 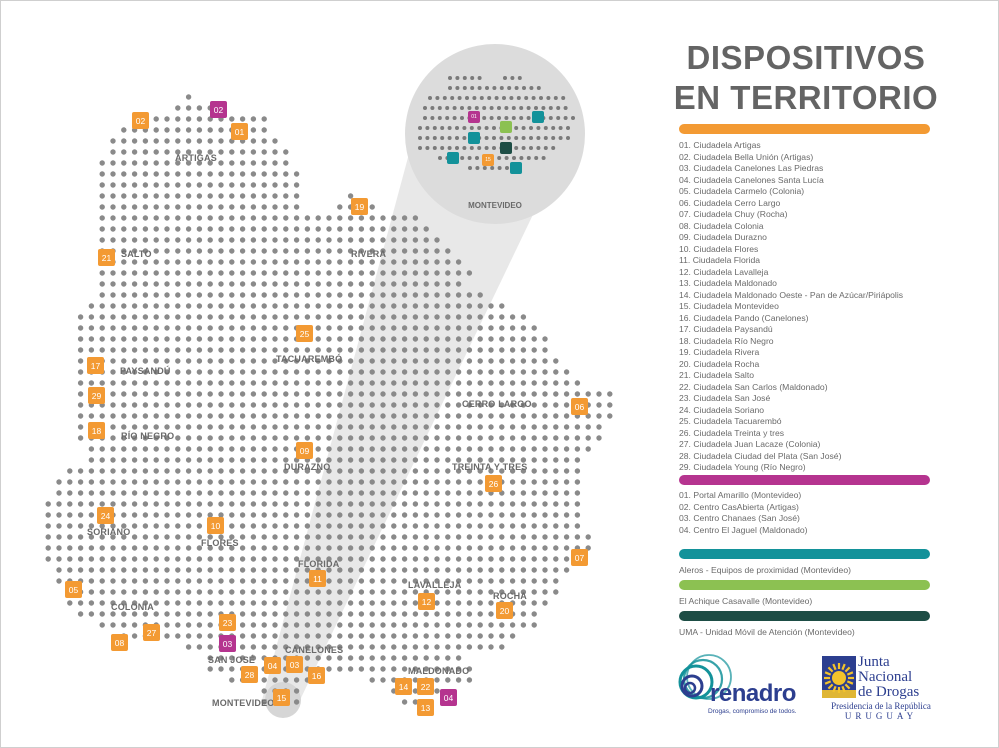 I want to click on location-marker: 11, so click(x=317, y=578).